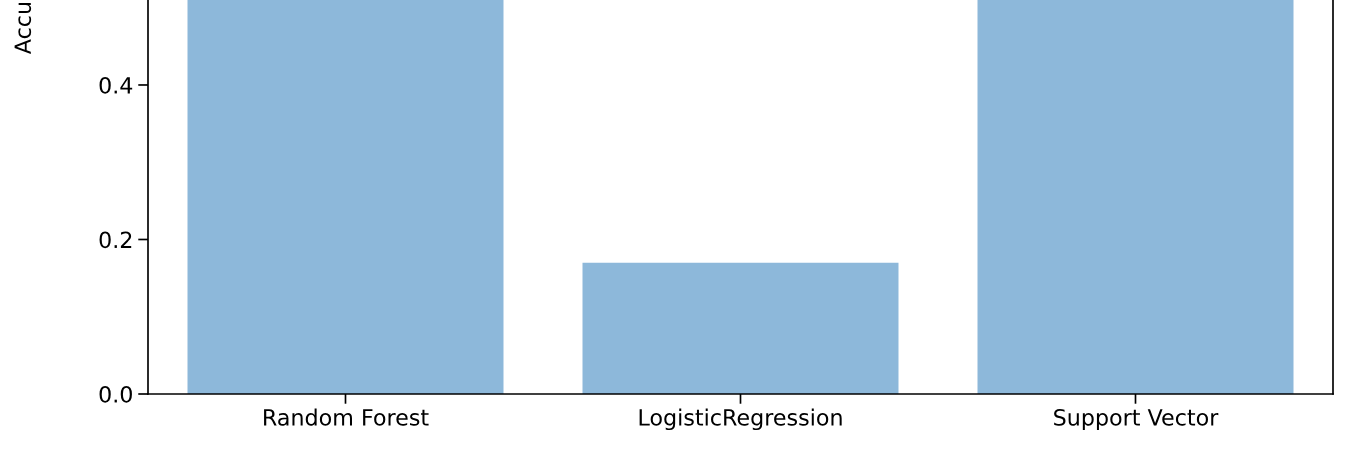 This screenshot has height=468, width=1356. Describe the element at coordinates (23, 28) in the screenshot. I see `y-axis-title: Accu` at that location.